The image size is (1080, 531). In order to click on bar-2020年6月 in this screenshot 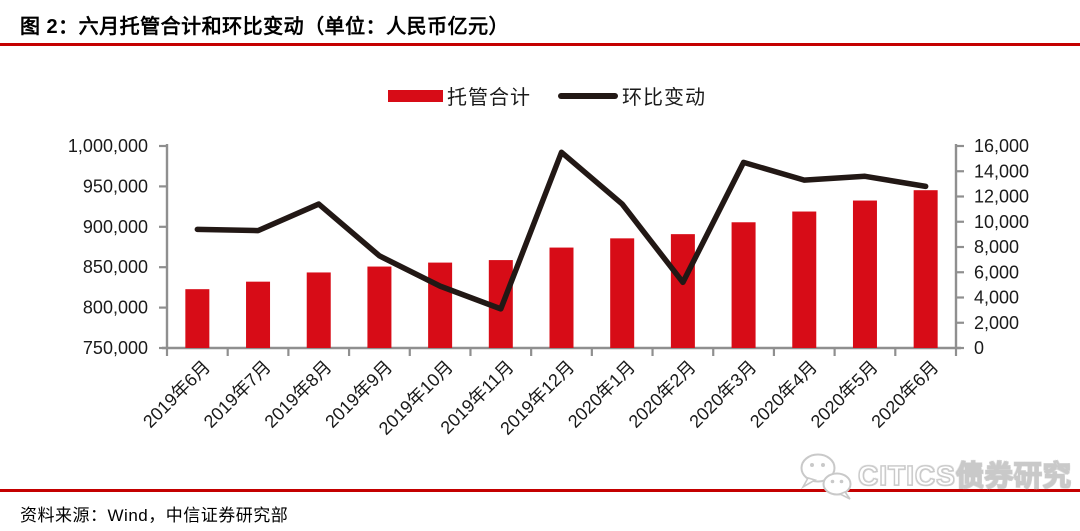, I will do `click(925, 269)`.